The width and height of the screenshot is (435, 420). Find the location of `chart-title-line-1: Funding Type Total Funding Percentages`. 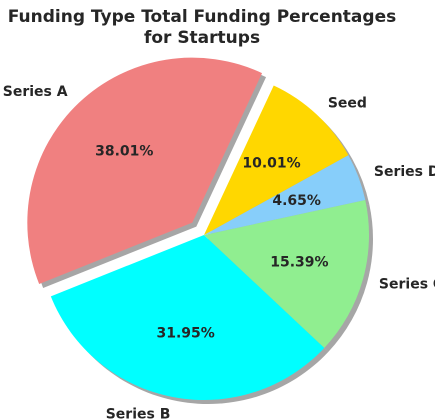

chart-title-line-1: Funding Type Total Funding Percentages is located at coordinates (202, 17).